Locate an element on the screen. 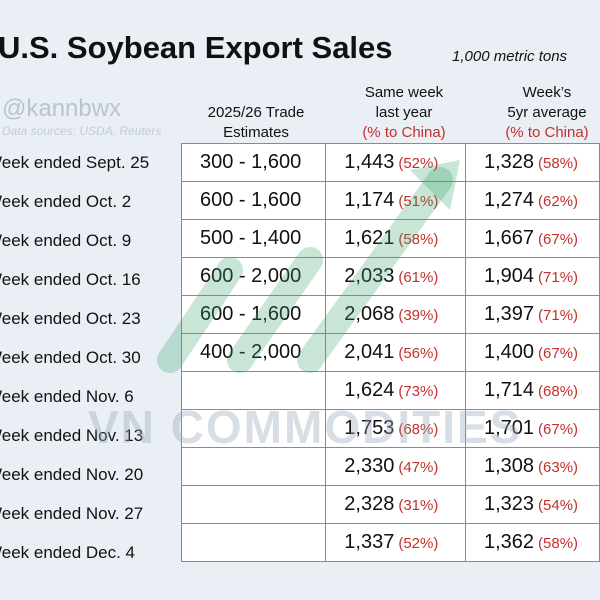 The image size is (600, 600). table-row: 600 - 1,600 1,174 (51%) 1,274 (62%) is located at coordinates (390, 200).